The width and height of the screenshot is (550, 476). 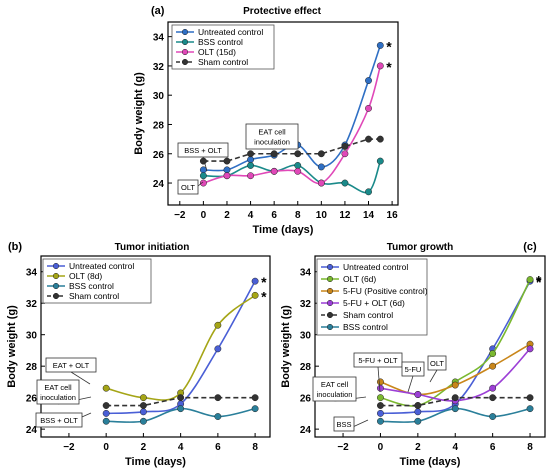 I want to click on legend-item: 5-FU (Positive control), so click(x=374, y=291).